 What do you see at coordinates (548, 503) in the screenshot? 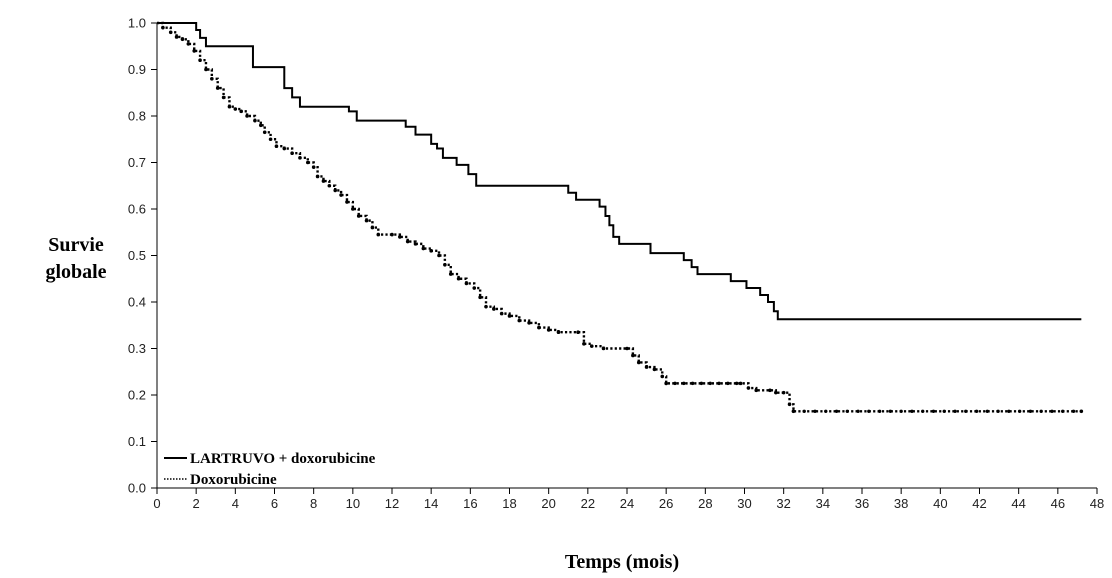
I see `x-tick-label: 20` at bounding box center [548, 503].